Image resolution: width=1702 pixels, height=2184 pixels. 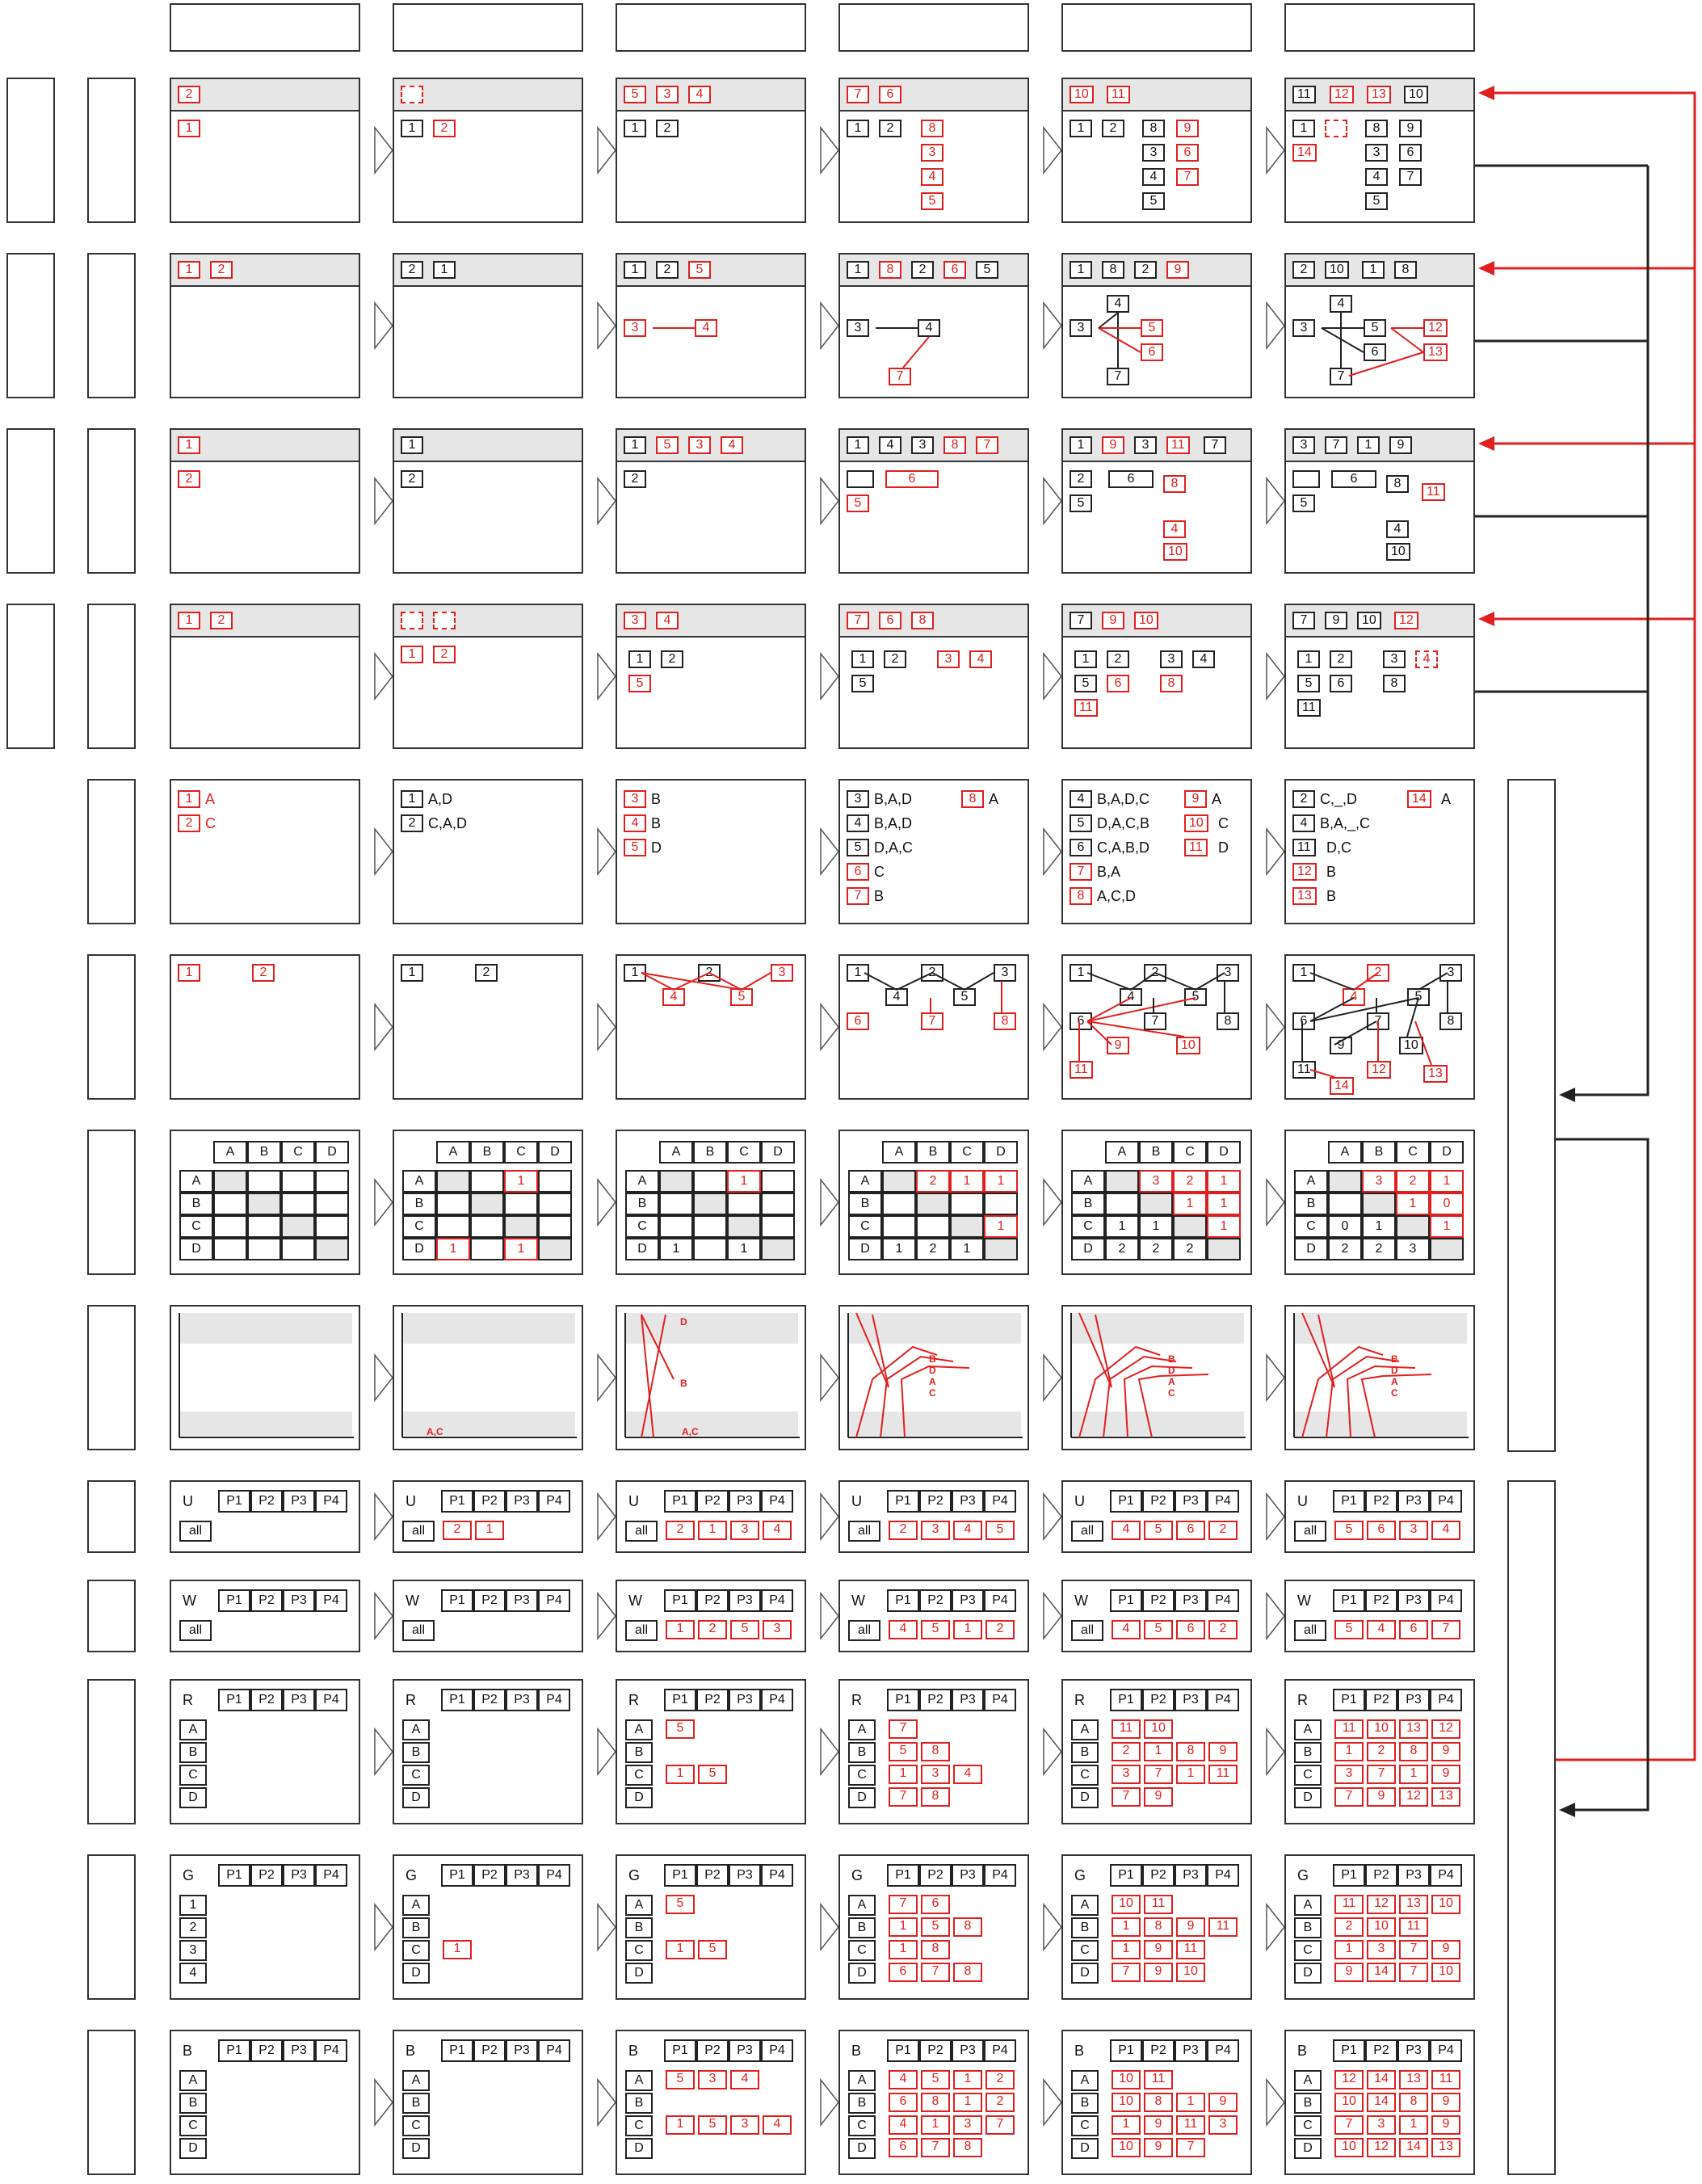 What do you see at coordinates (1623, 881) in the screenshot?
I see `interpretation-label` at bounding box center [1623, 881].